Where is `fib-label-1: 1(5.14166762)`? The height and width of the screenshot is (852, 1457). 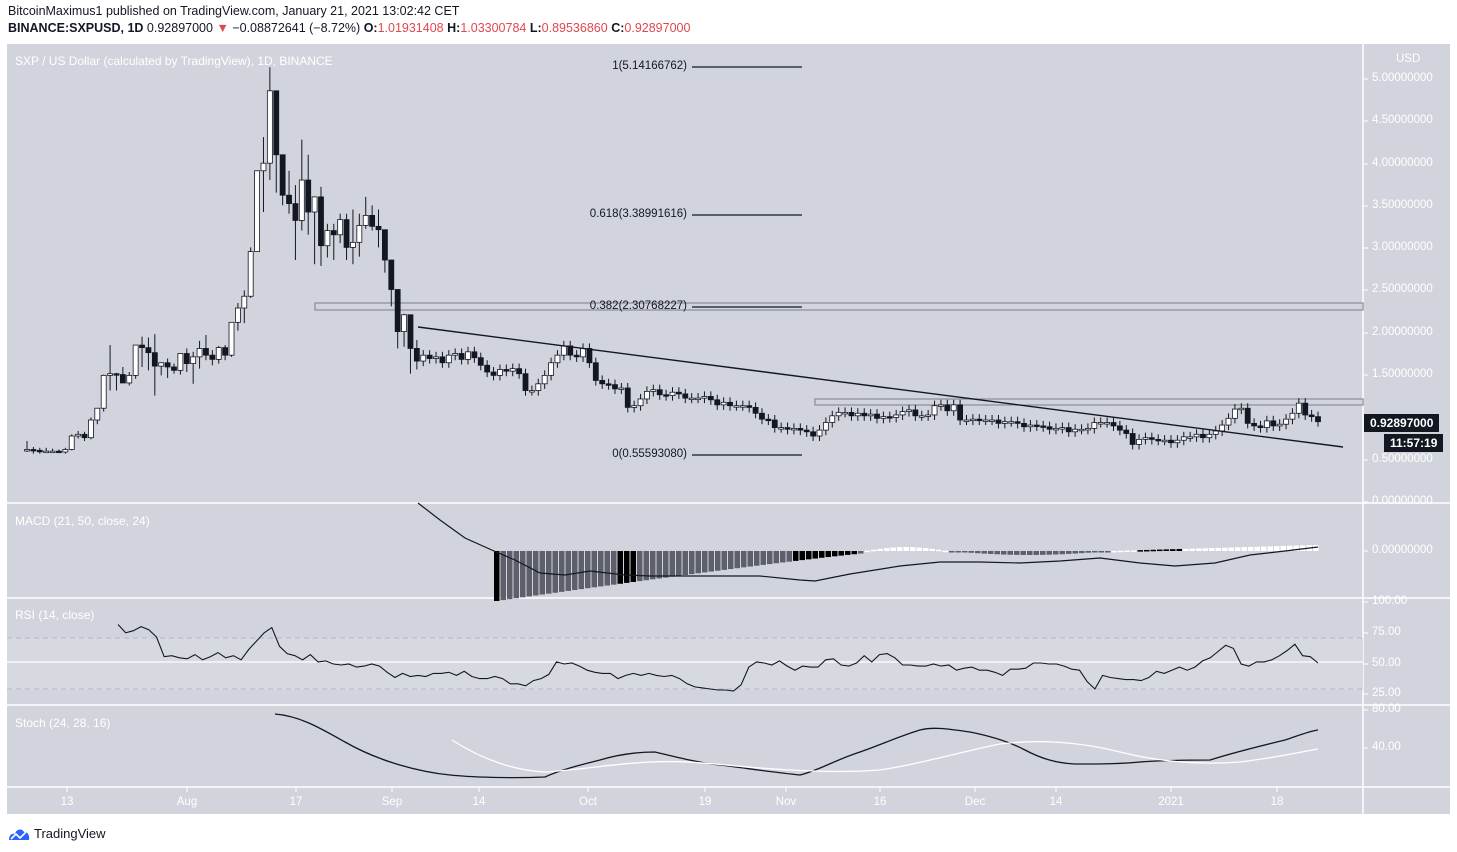
fib-label-1: 1(5.14166762) is located at coordinates (649, 66).